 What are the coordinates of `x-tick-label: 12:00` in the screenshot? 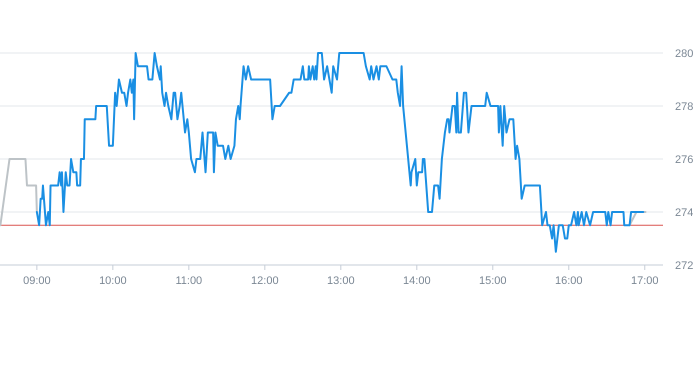 It's located at (265, 281).